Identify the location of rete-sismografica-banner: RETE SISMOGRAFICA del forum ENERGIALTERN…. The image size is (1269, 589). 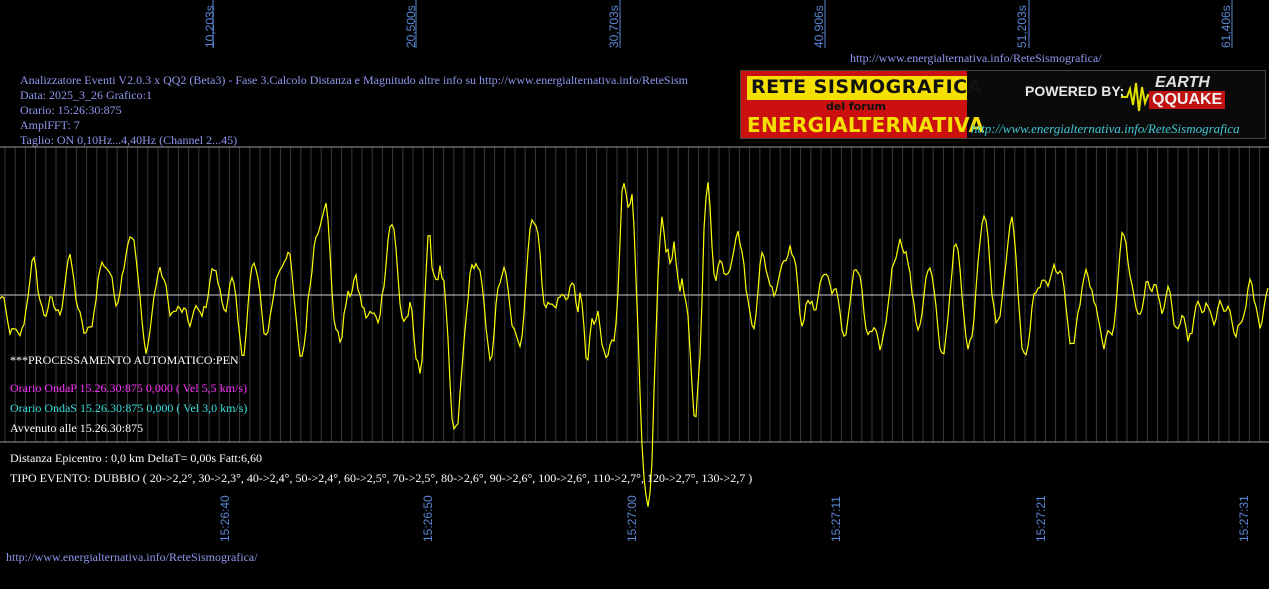
(1003, 104).